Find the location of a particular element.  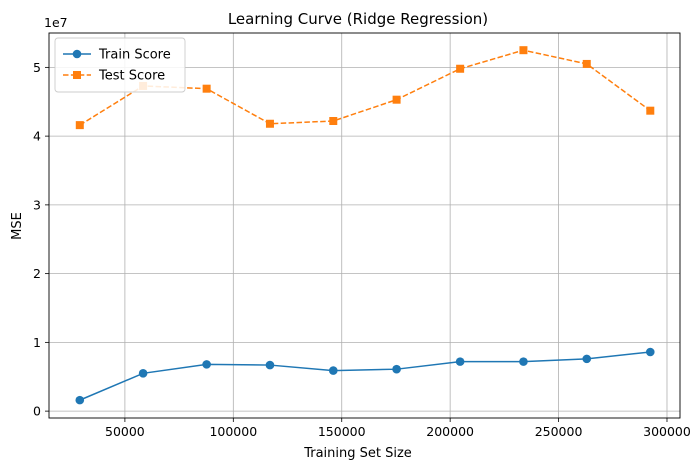

x-tick-label: 150000 is located at coordinates (342, 431).